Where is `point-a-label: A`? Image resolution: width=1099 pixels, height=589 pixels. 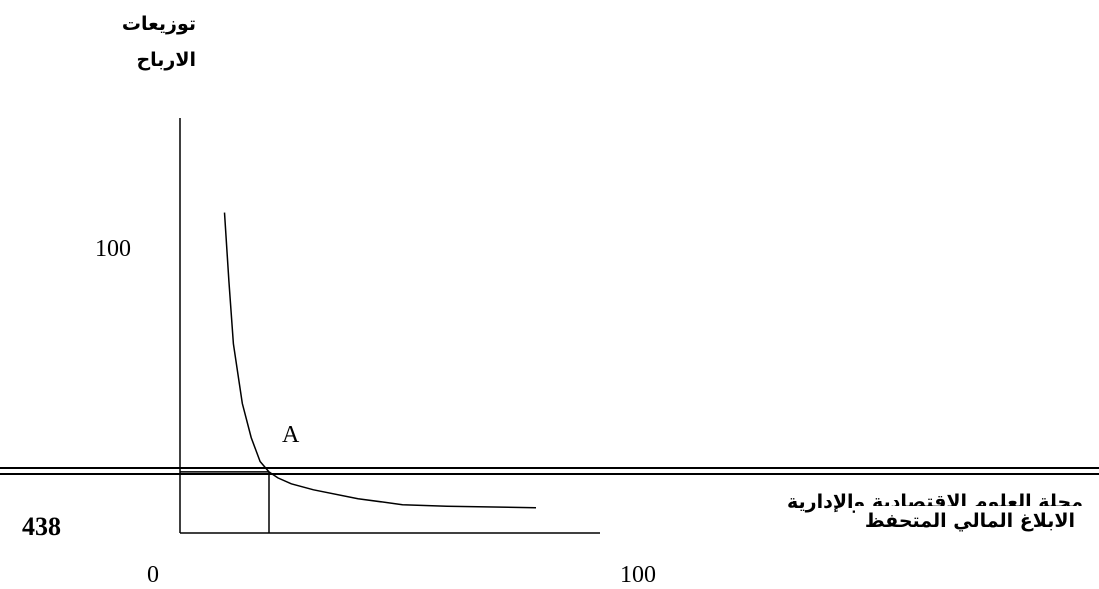 point-a-label: A is located at coordinates (291, 435).